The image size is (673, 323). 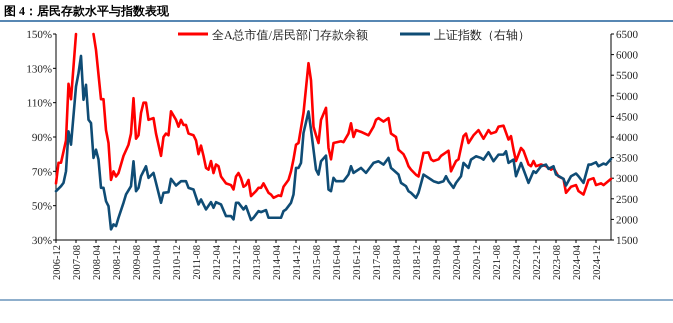 What do you see at coordinates (597, 262) in the screenshot?
I see `x-tick-label: 2024-12` at bounding box center [597, 262].